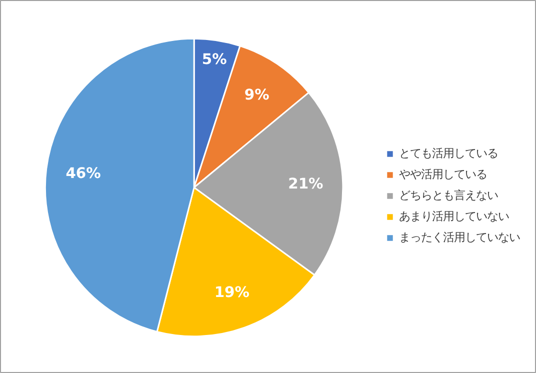 This screenshot has width=536, height=373. Describe the element at coordinates (443, 174) in the screenshot. I see `legend-label: やや活用している` at that location.